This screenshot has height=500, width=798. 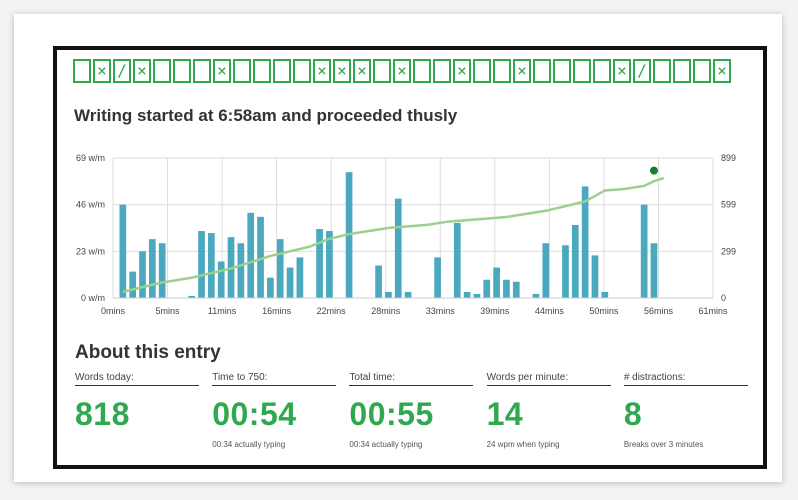 I want to click on y-left-tick-label: 0 w/m, so click(x=93, y=298).